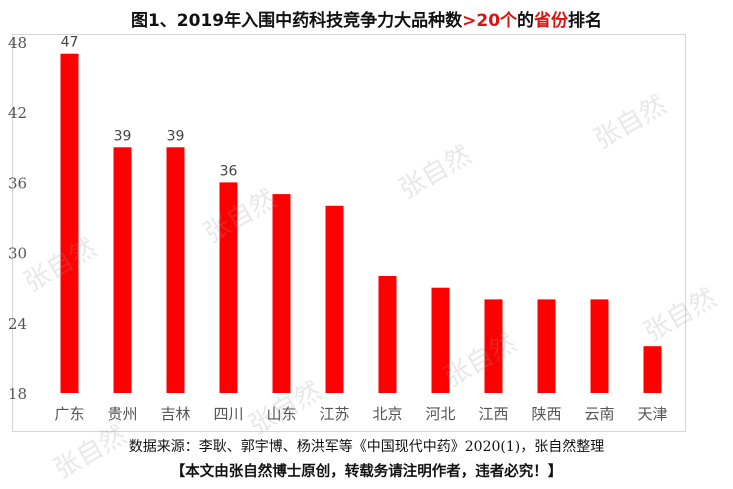 The image size is (733, 489). Describe the element at coordinates (599, 414) in the screenshot. I see `x-tick-label: 云南` at that location.